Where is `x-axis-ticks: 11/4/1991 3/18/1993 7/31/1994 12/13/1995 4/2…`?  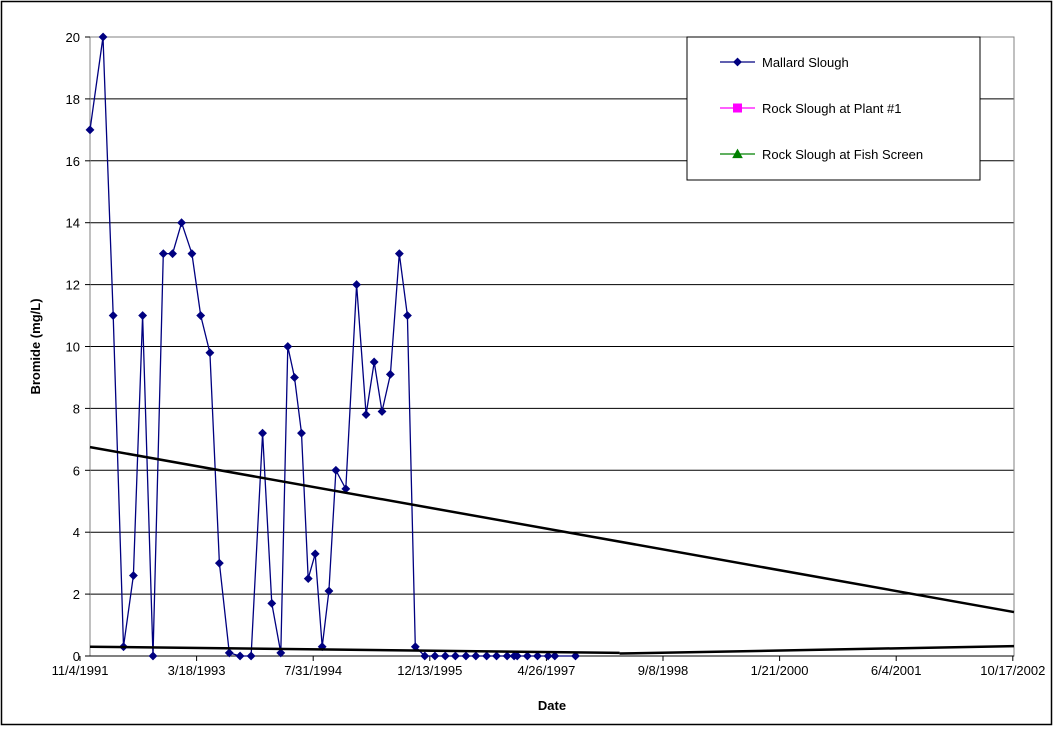 x-axis-ticks: 11/4/1991 3/18/1993 7/31/1994 12/13/1995 4/2… is located at coordinates (548, 667).